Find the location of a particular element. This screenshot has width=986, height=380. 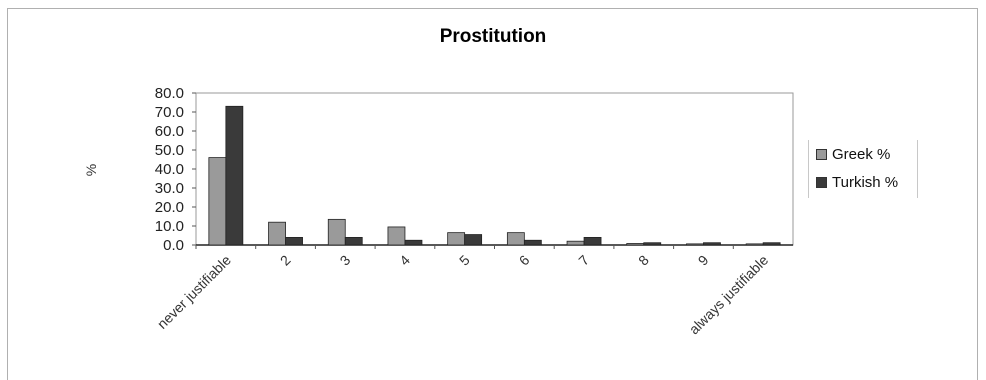

y-tick-label: 30.0 is located at coordinates (169, 188).